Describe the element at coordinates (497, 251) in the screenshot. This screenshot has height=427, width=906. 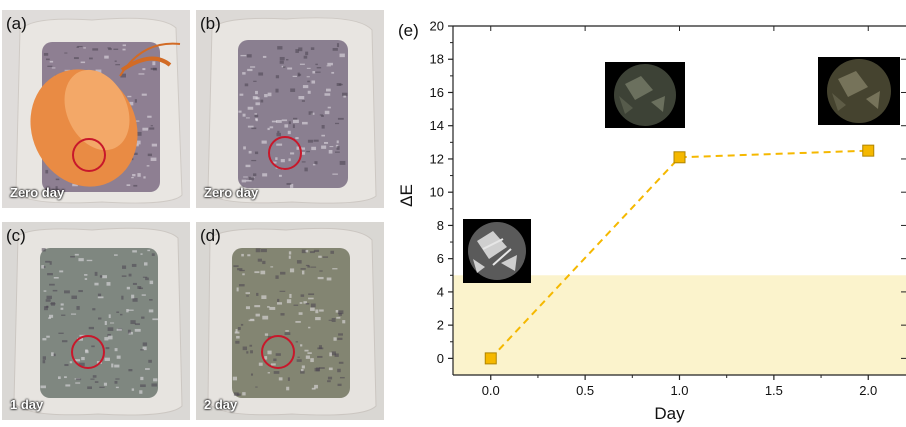
I see `inset-image-day0` at that location.